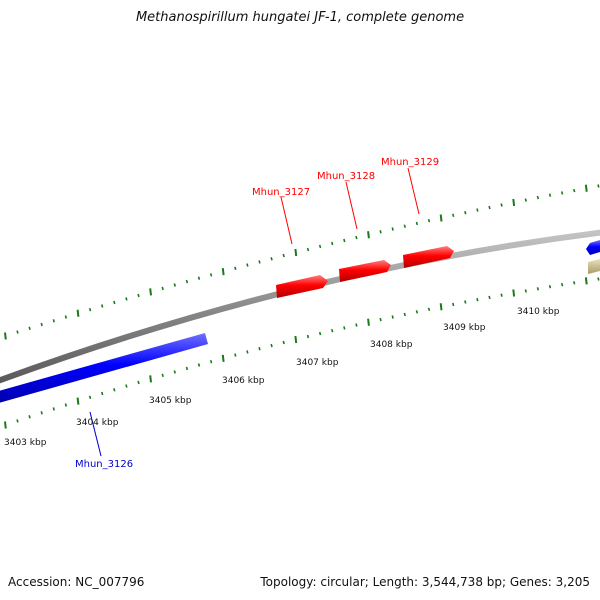  Describe the element at coordinates (464, 328) in the screenshot. I see `scale-label-3409: 3409 kbp` at that location.